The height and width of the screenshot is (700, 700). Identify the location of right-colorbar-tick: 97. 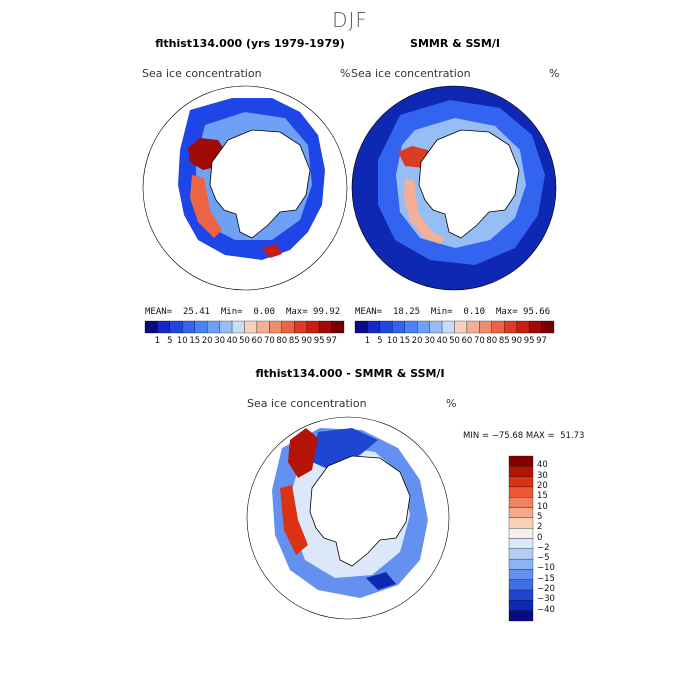
(541, 341).